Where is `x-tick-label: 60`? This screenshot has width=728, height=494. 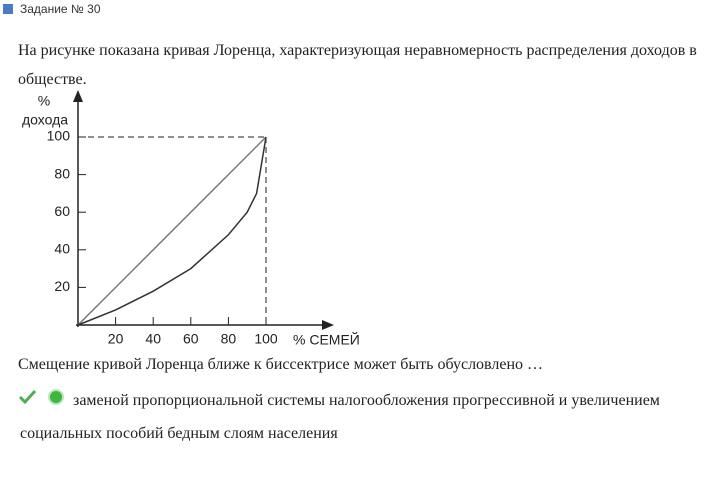
x-tick-label: 60 is located at coordinates (191, 339).